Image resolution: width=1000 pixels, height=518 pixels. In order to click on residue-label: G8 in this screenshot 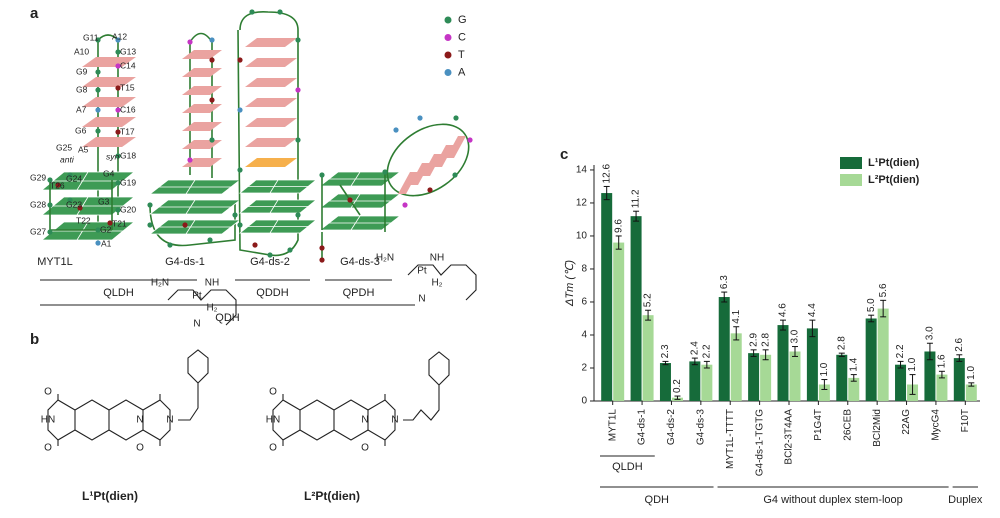, I will do `click(82, 89)`.